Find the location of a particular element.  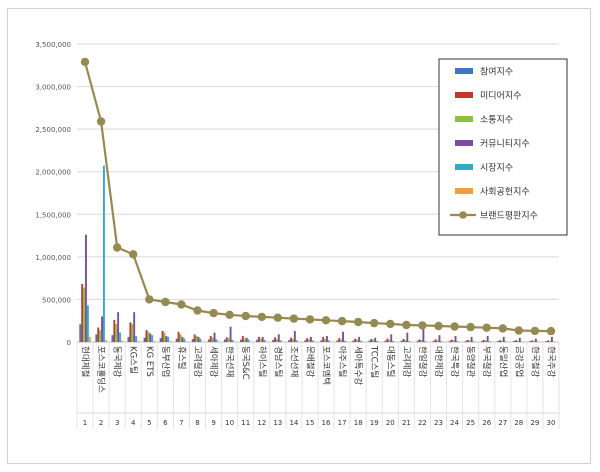

rank-label: 5 is located at coordinates (149, 423).